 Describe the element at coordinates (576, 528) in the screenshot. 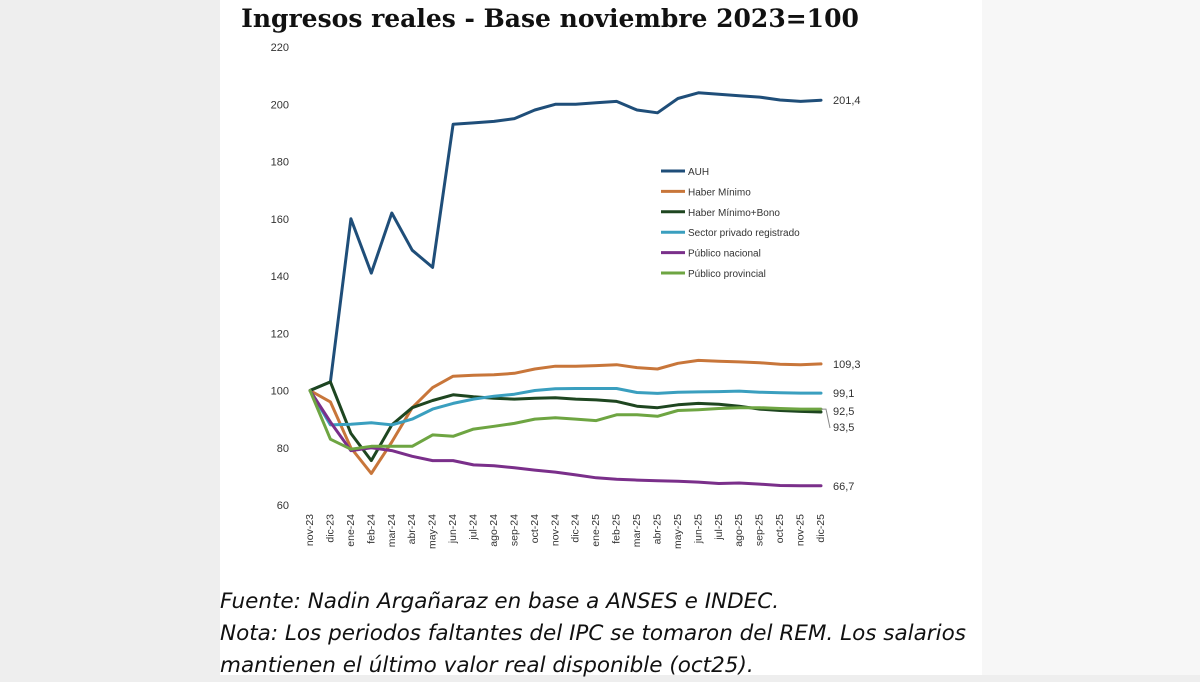

I see `x-tick-label: dic-24` at that location.